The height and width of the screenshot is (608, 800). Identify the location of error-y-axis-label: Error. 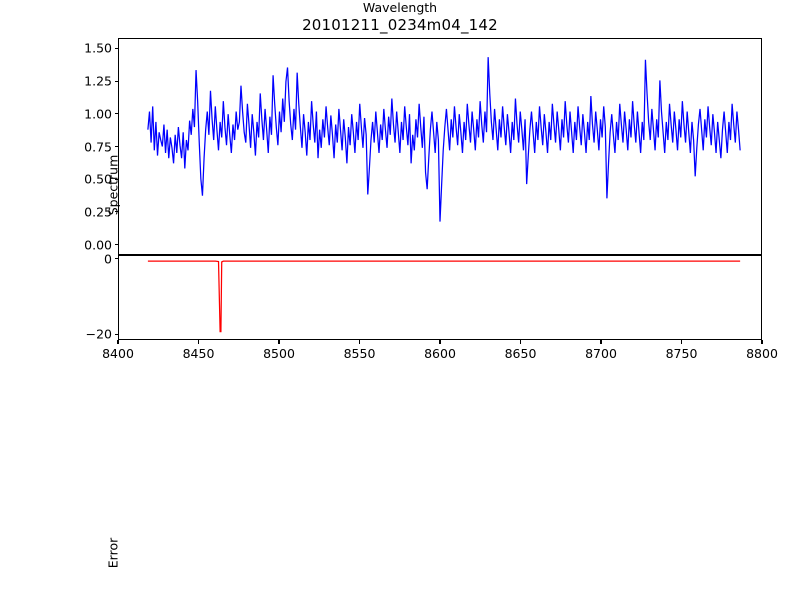
(113, 553).